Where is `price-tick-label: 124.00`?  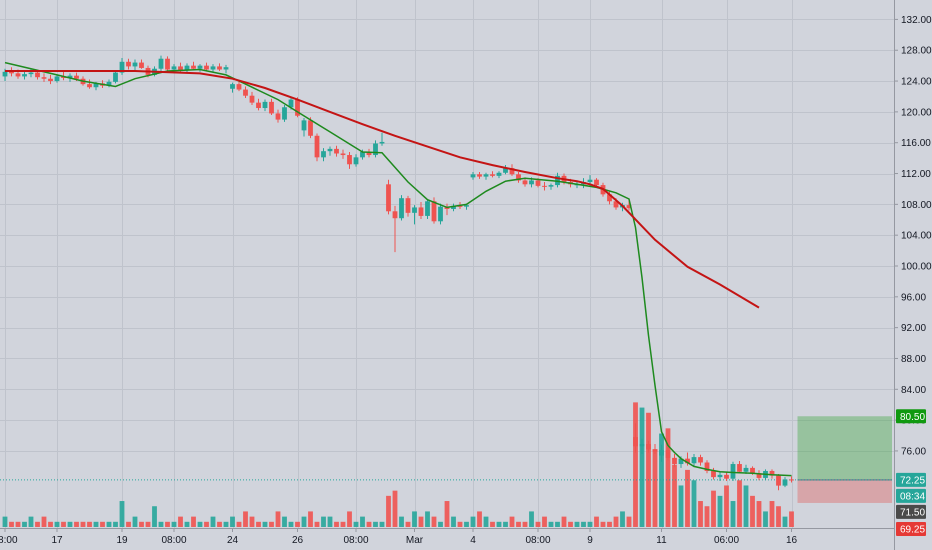 price-tick-label: 124.00 is located at coordinates (916, 82).